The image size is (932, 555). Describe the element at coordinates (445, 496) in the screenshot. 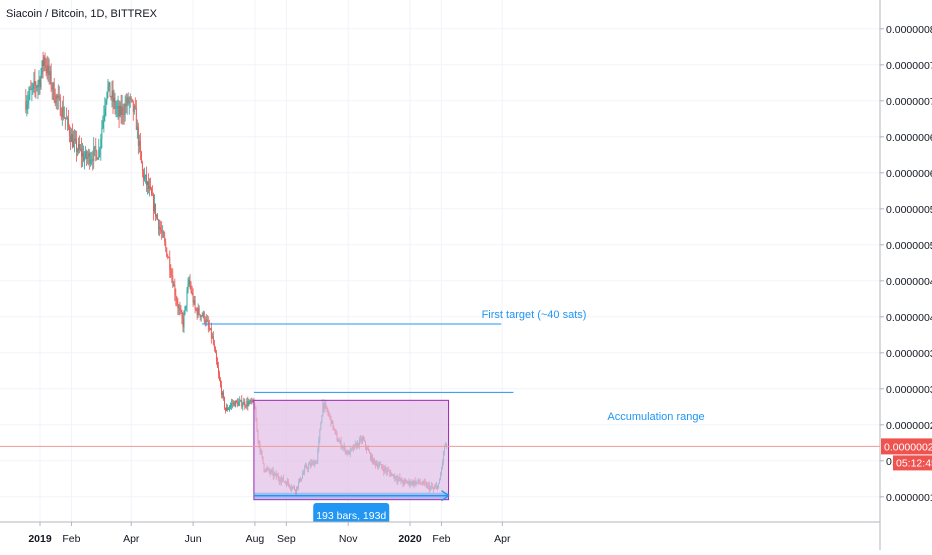

I see `range-measure-arrowhead` at that location.